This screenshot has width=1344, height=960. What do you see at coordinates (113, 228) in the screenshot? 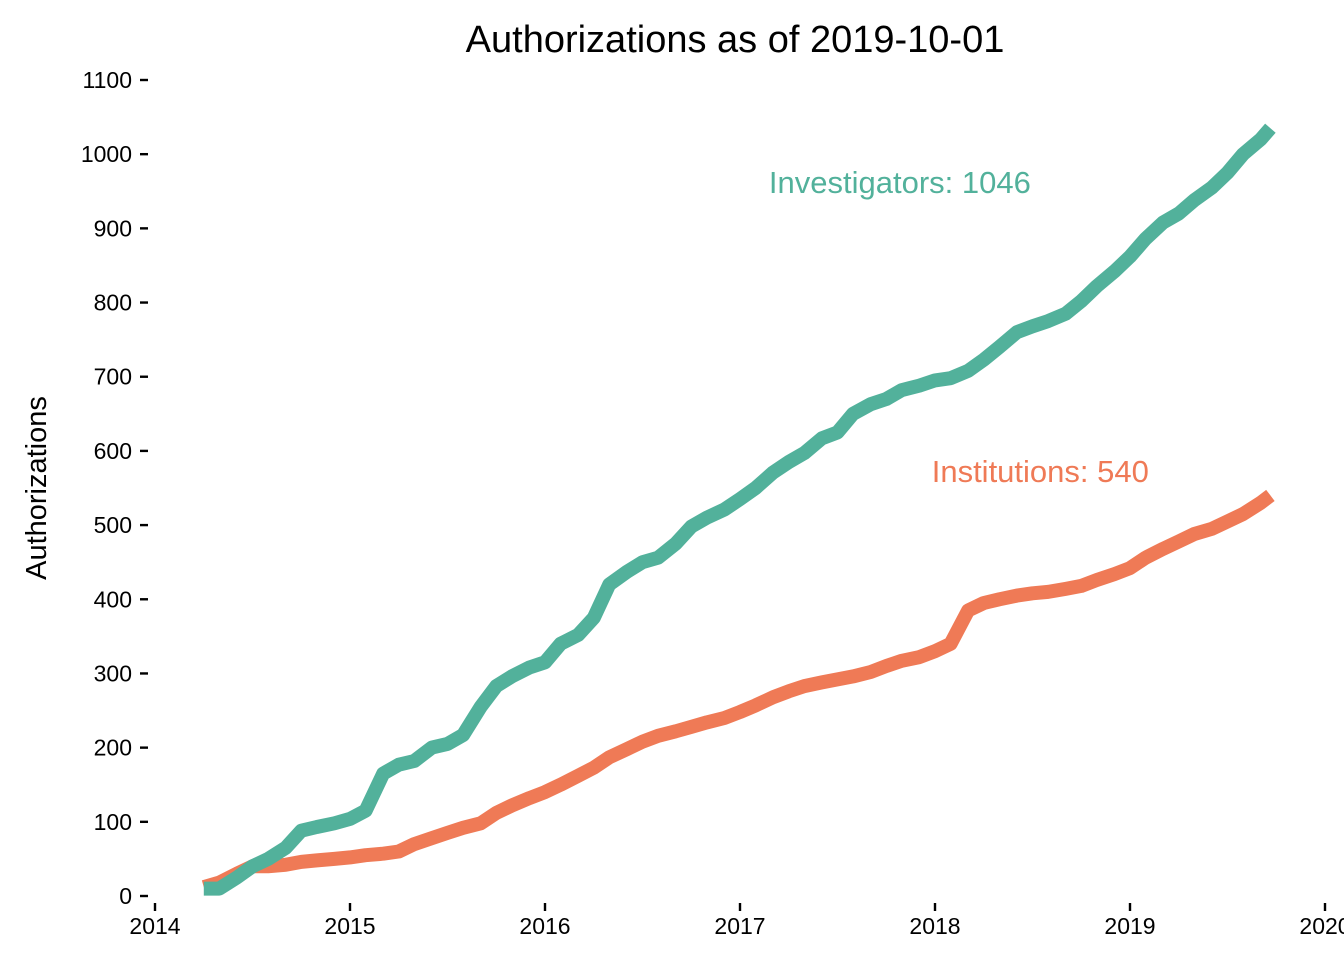
I see `y-tick-label: 900` at bounding box center [113, 228].